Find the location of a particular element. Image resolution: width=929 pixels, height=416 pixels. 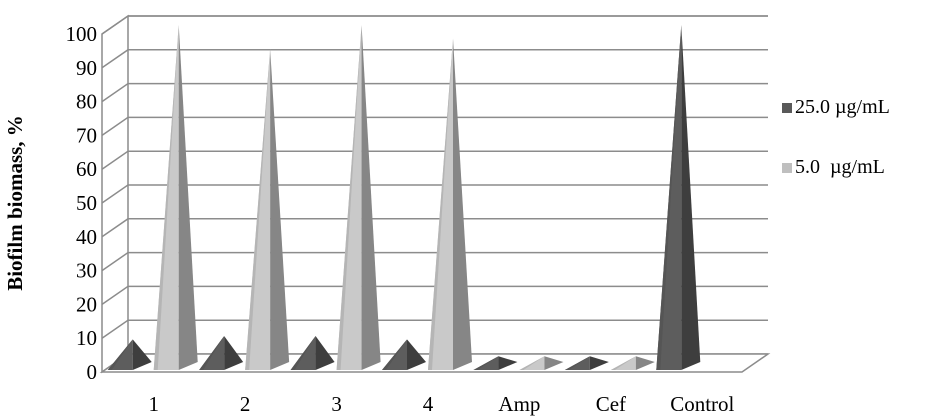

y-tick-label: 40 is located at coordinates (86, 237).